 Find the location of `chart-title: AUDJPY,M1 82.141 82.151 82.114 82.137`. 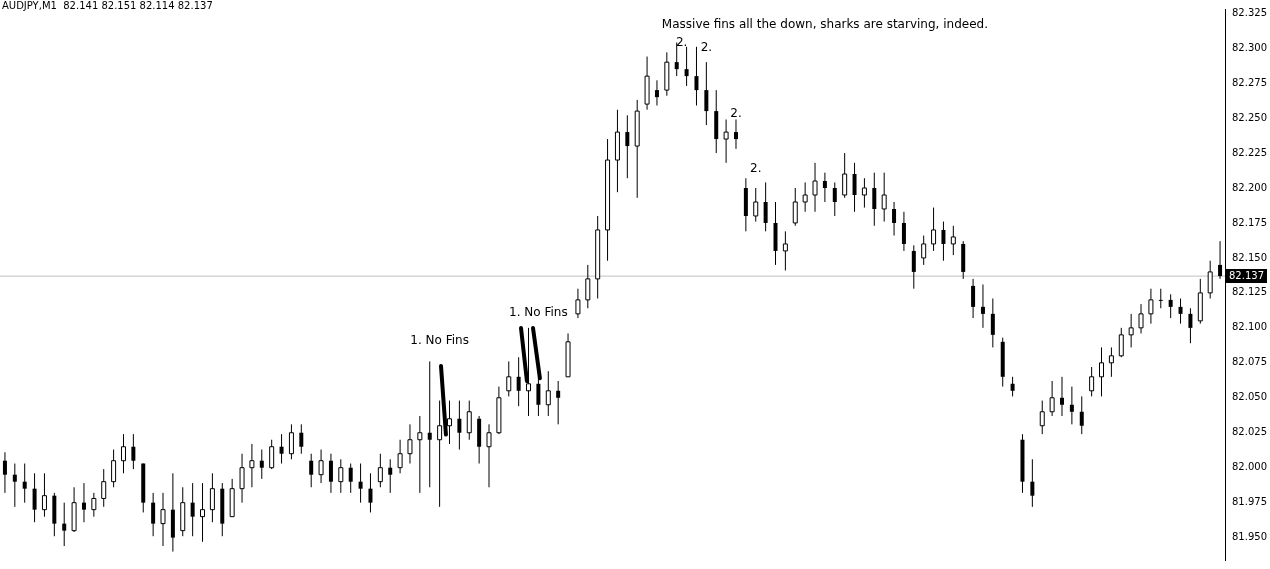

chart-title: AUDJPY,M1 82.141 82.151 82.114 82.137 is located at coordinates (107, 5).